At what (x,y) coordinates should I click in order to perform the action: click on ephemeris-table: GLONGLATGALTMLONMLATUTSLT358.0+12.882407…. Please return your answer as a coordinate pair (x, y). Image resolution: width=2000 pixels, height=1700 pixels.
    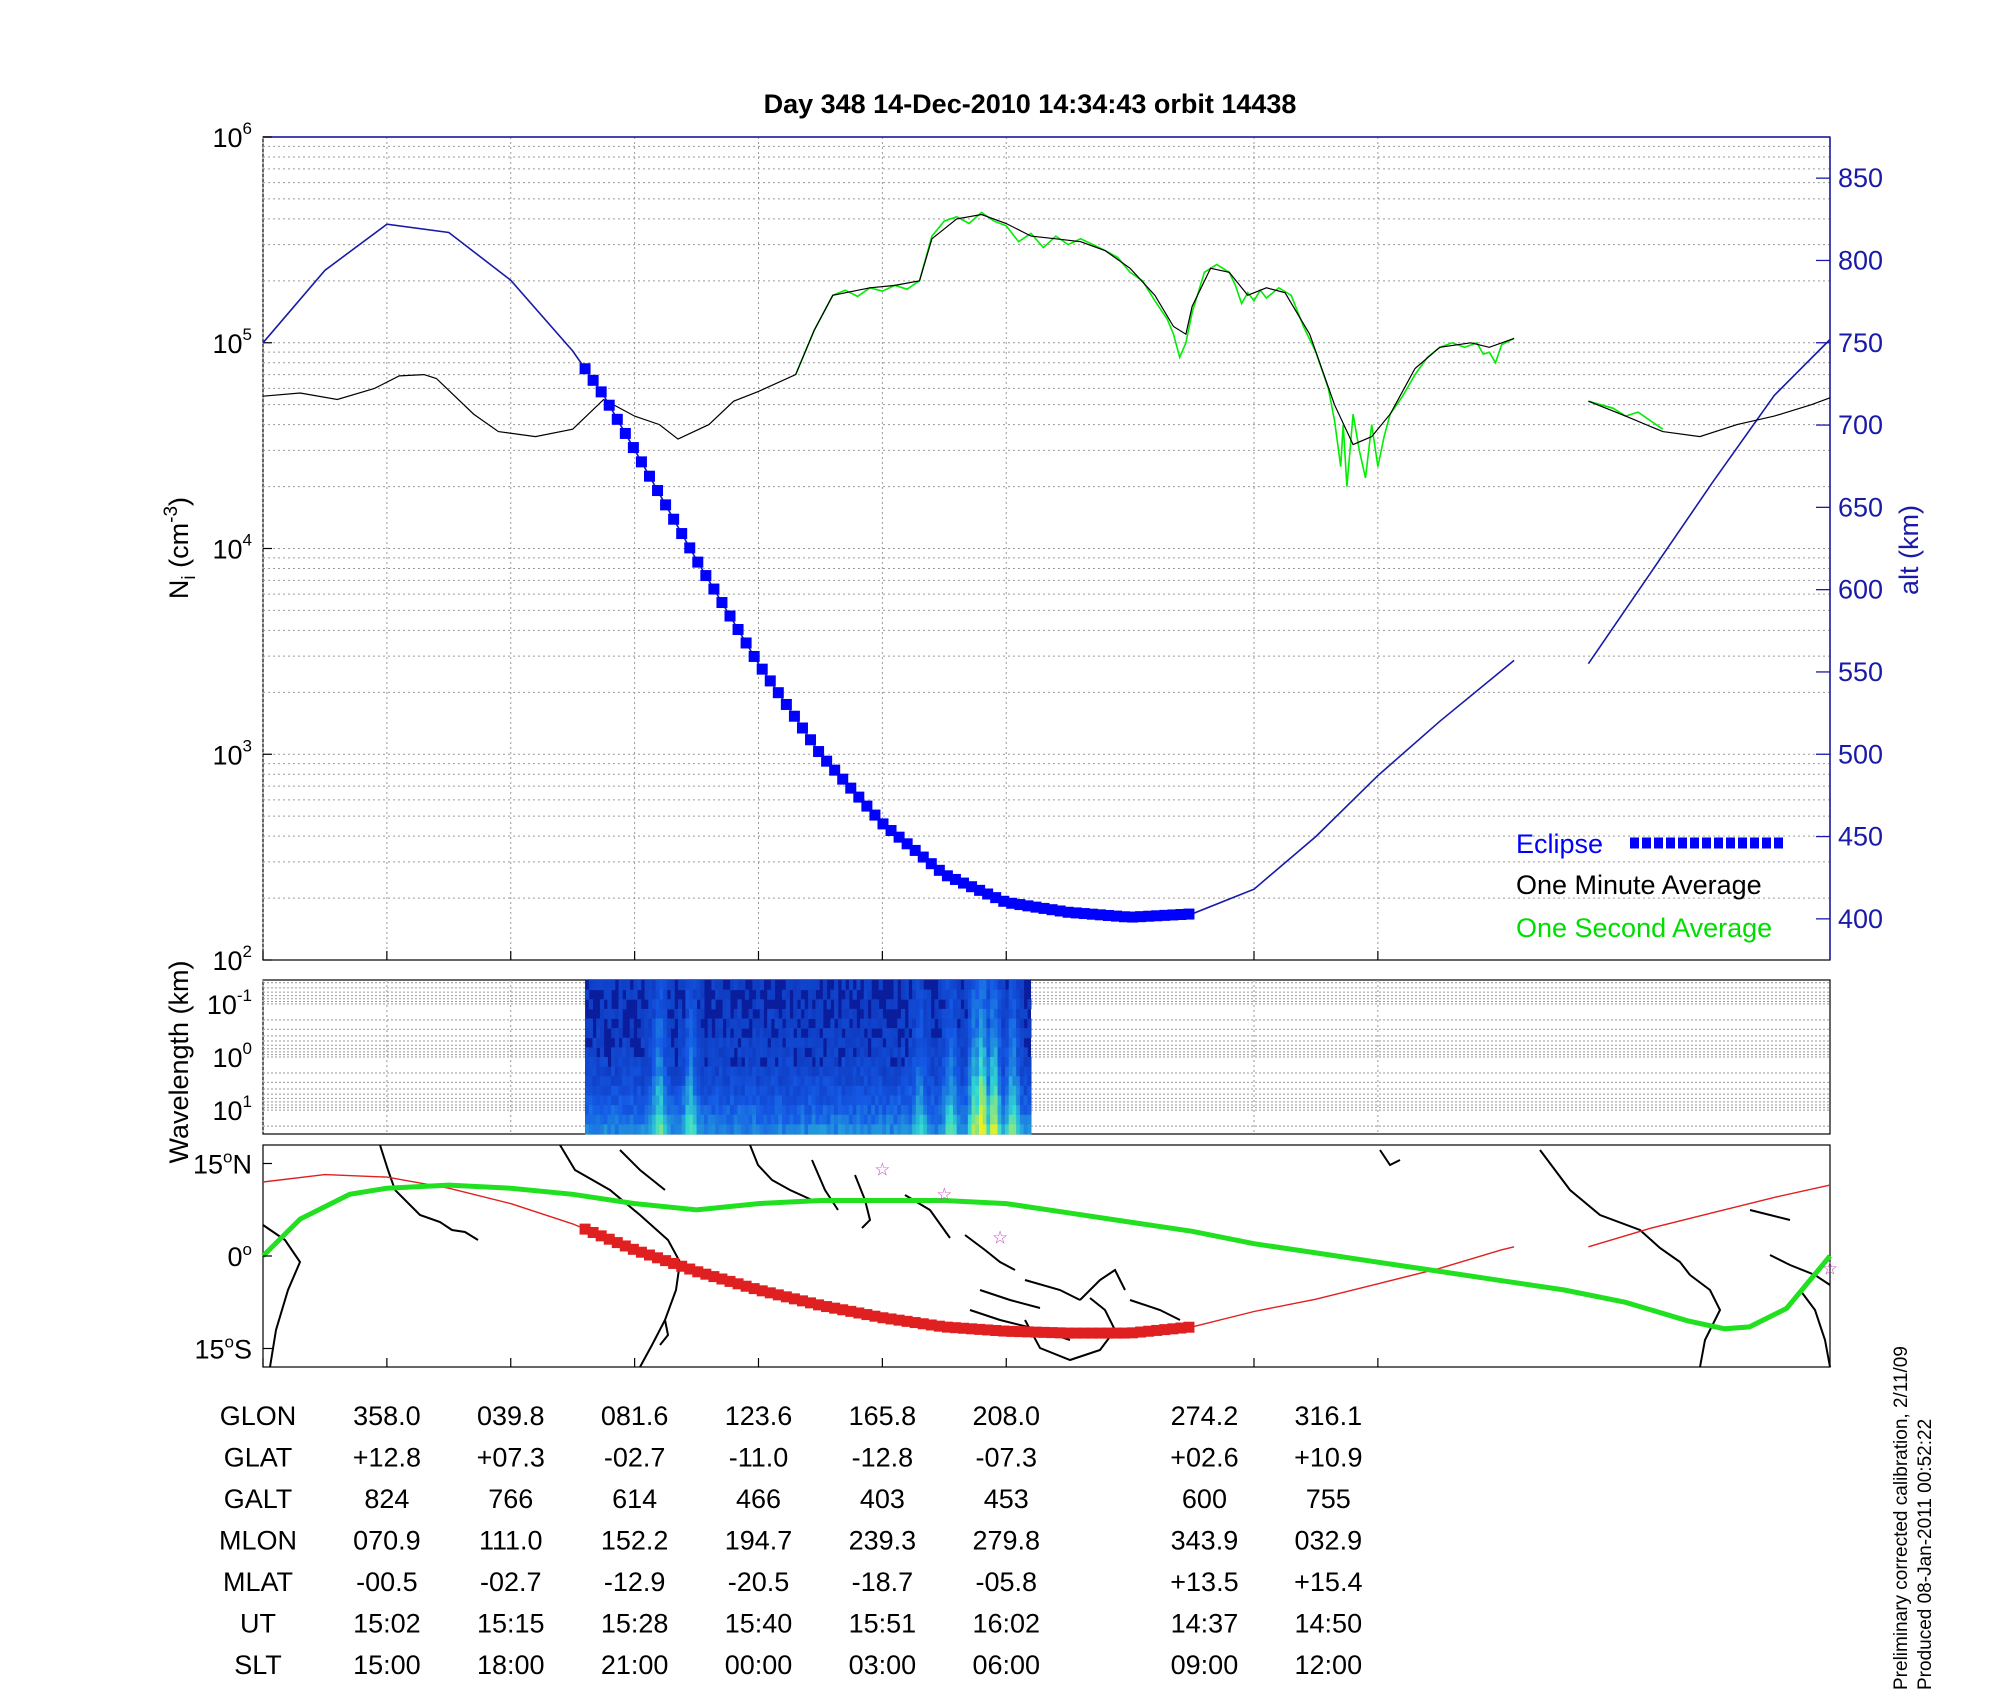
    Looking at the image, I should click on (790, 1540).